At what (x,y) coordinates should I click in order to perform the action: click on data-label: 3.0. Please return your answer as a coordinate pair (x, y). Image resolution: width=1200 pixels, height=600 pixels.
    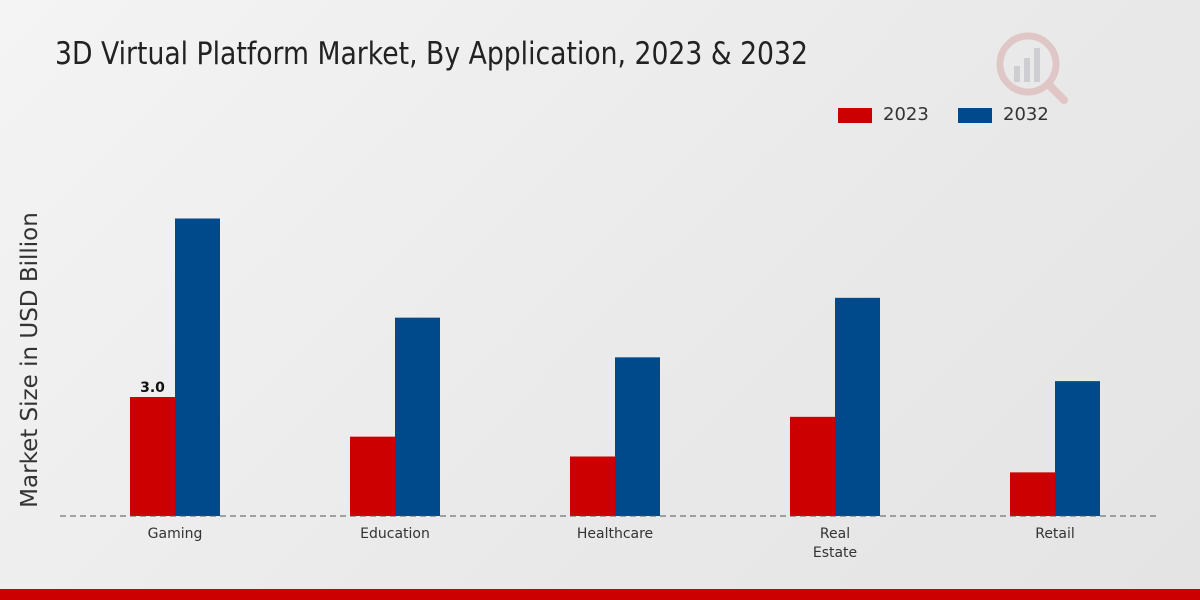
    Looking at the image, I should click on (152, 388).